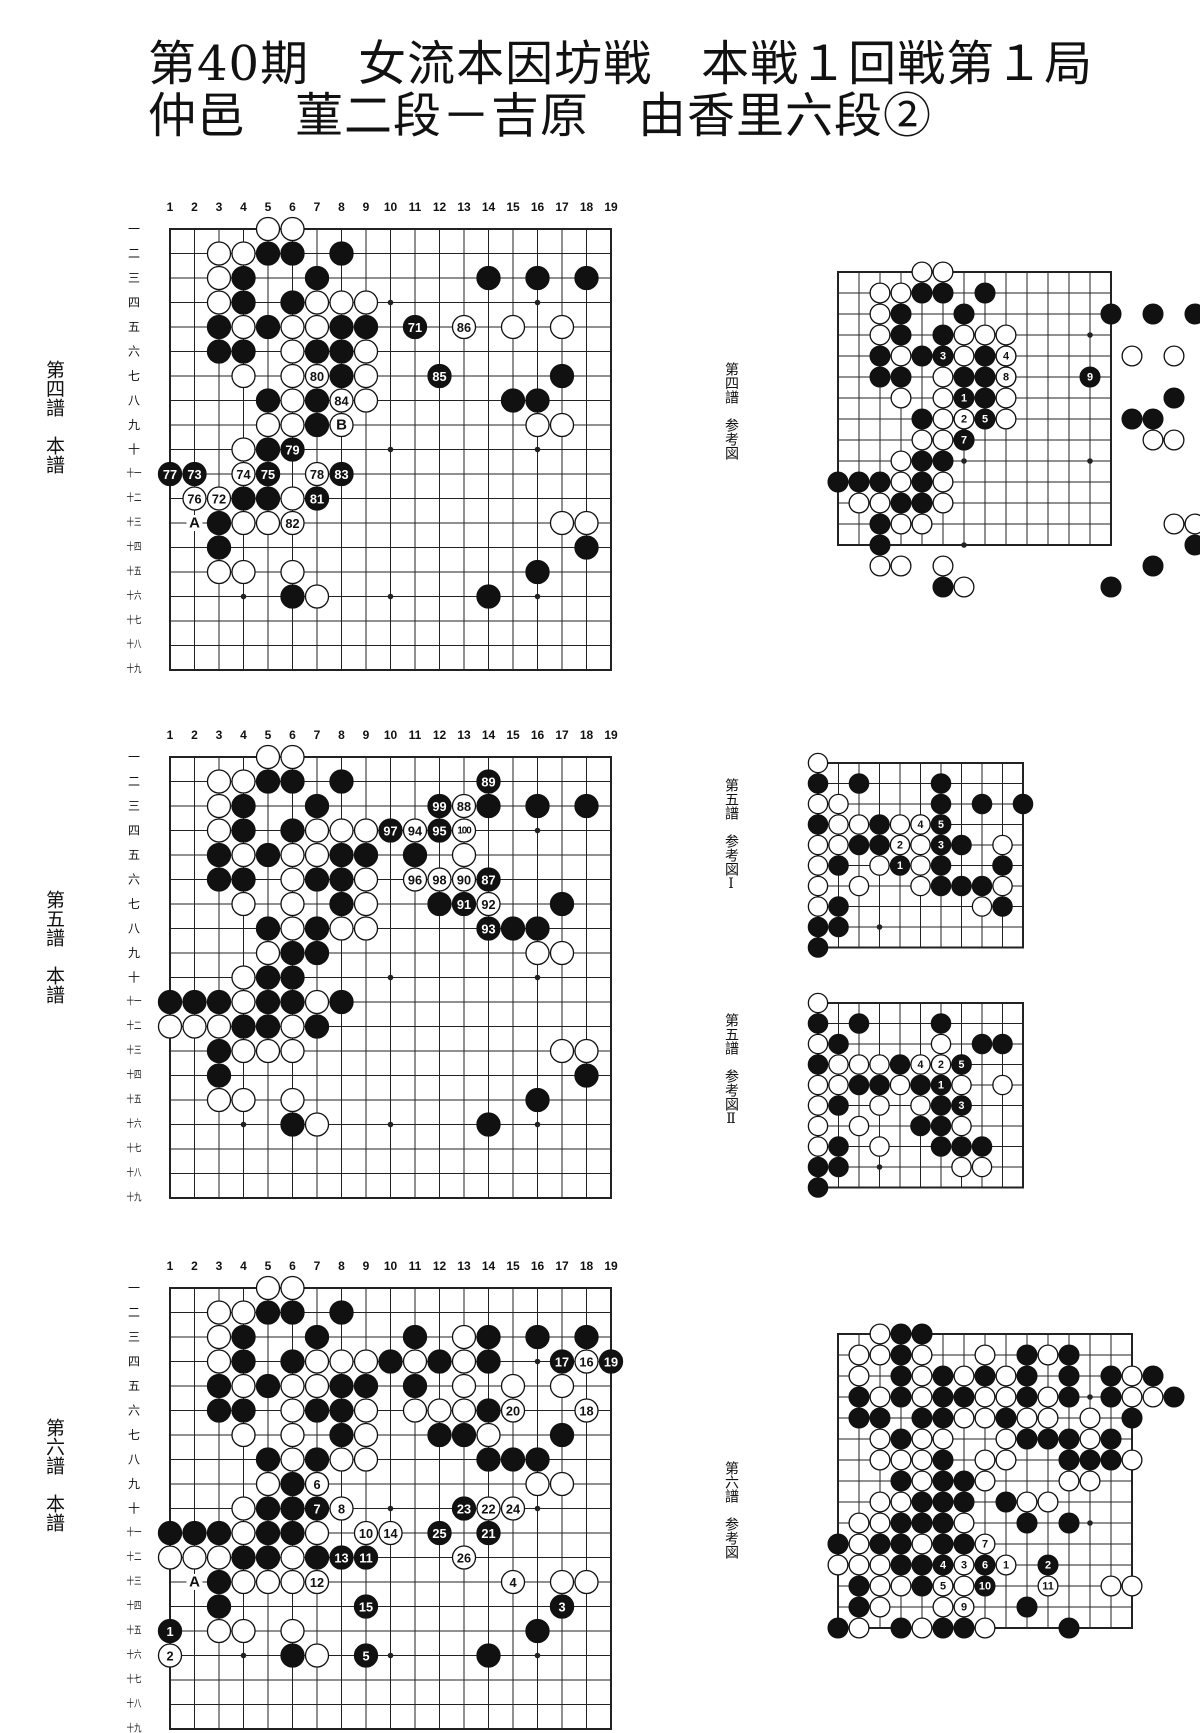 This screenshot has height=1733, width=1200. Describe the element at coordinates (985, 420) in the screenshot. I see `fig4ref-move-number: 5` at that location.